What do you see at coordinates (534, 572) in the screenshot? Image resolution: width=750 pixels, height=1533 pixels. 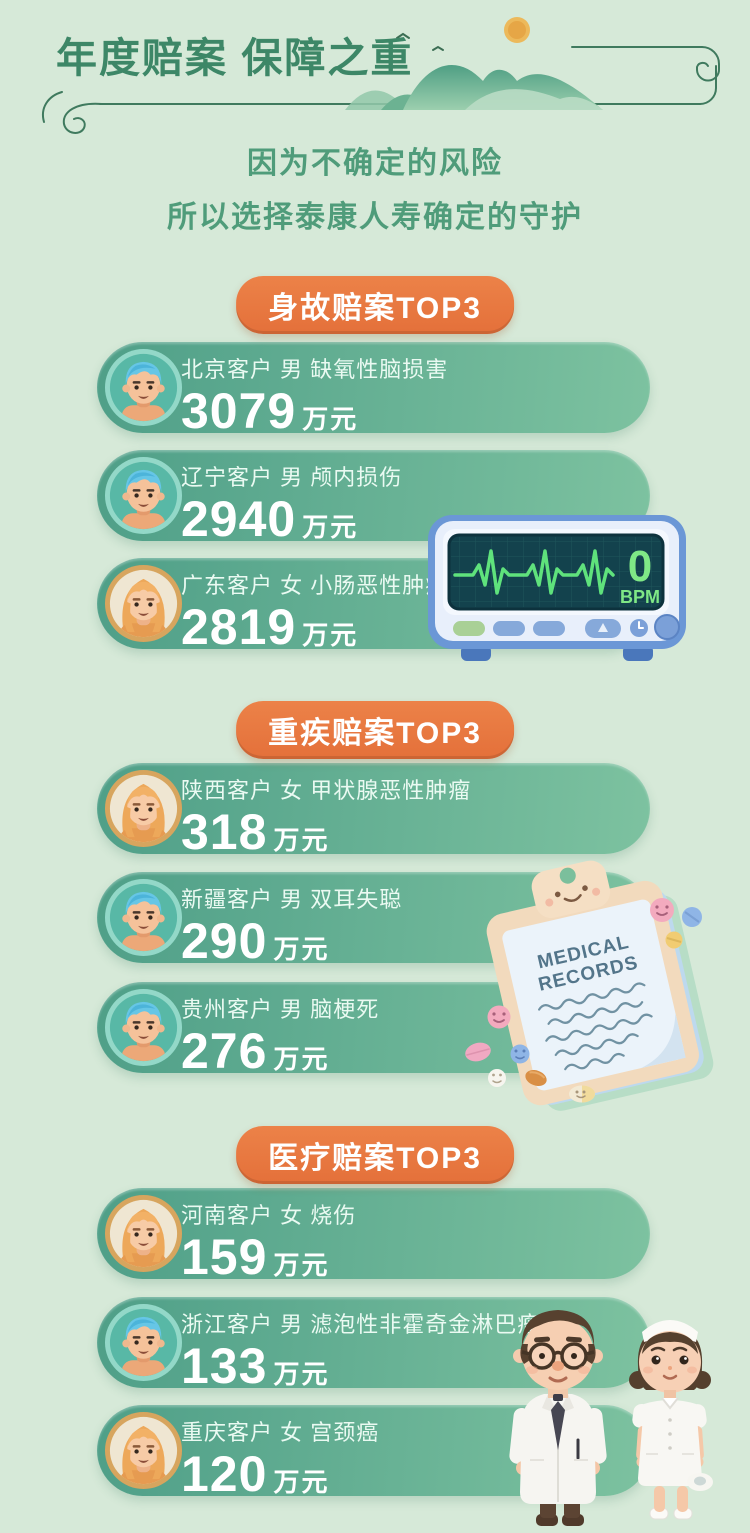 I see `ecg-line` at bounding box center [534, 572].